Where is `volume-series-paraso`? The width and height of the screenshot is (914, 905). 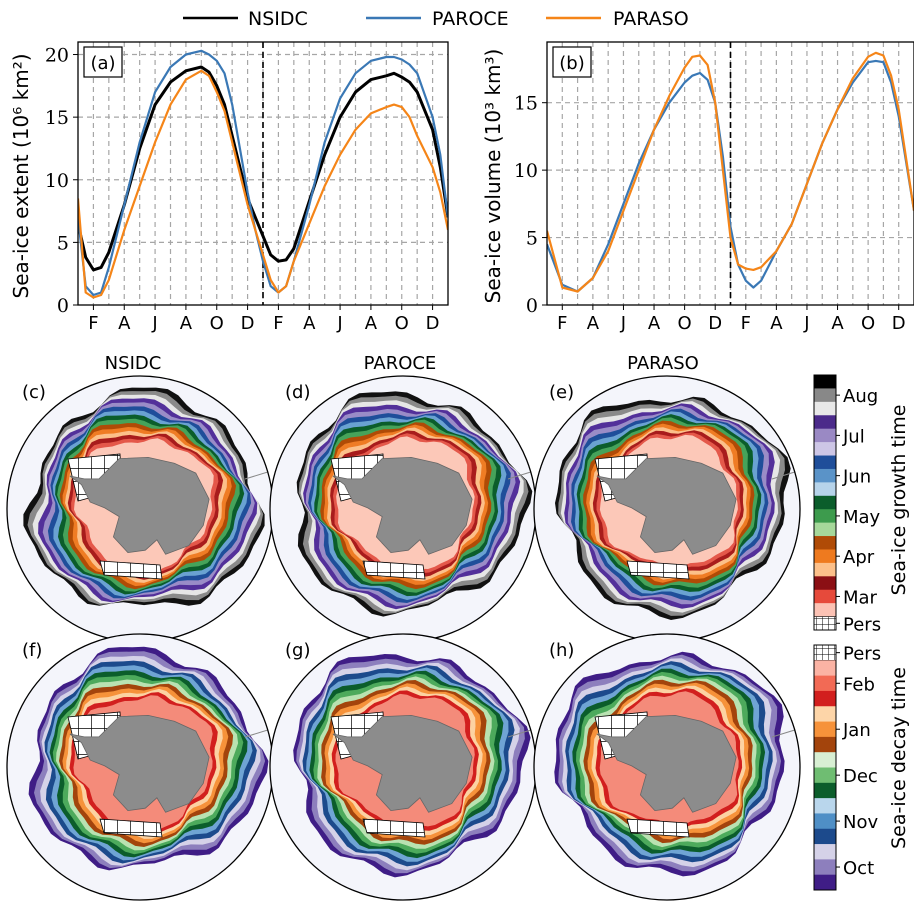
volume-series-paraso is located at coordinates (730, 172).